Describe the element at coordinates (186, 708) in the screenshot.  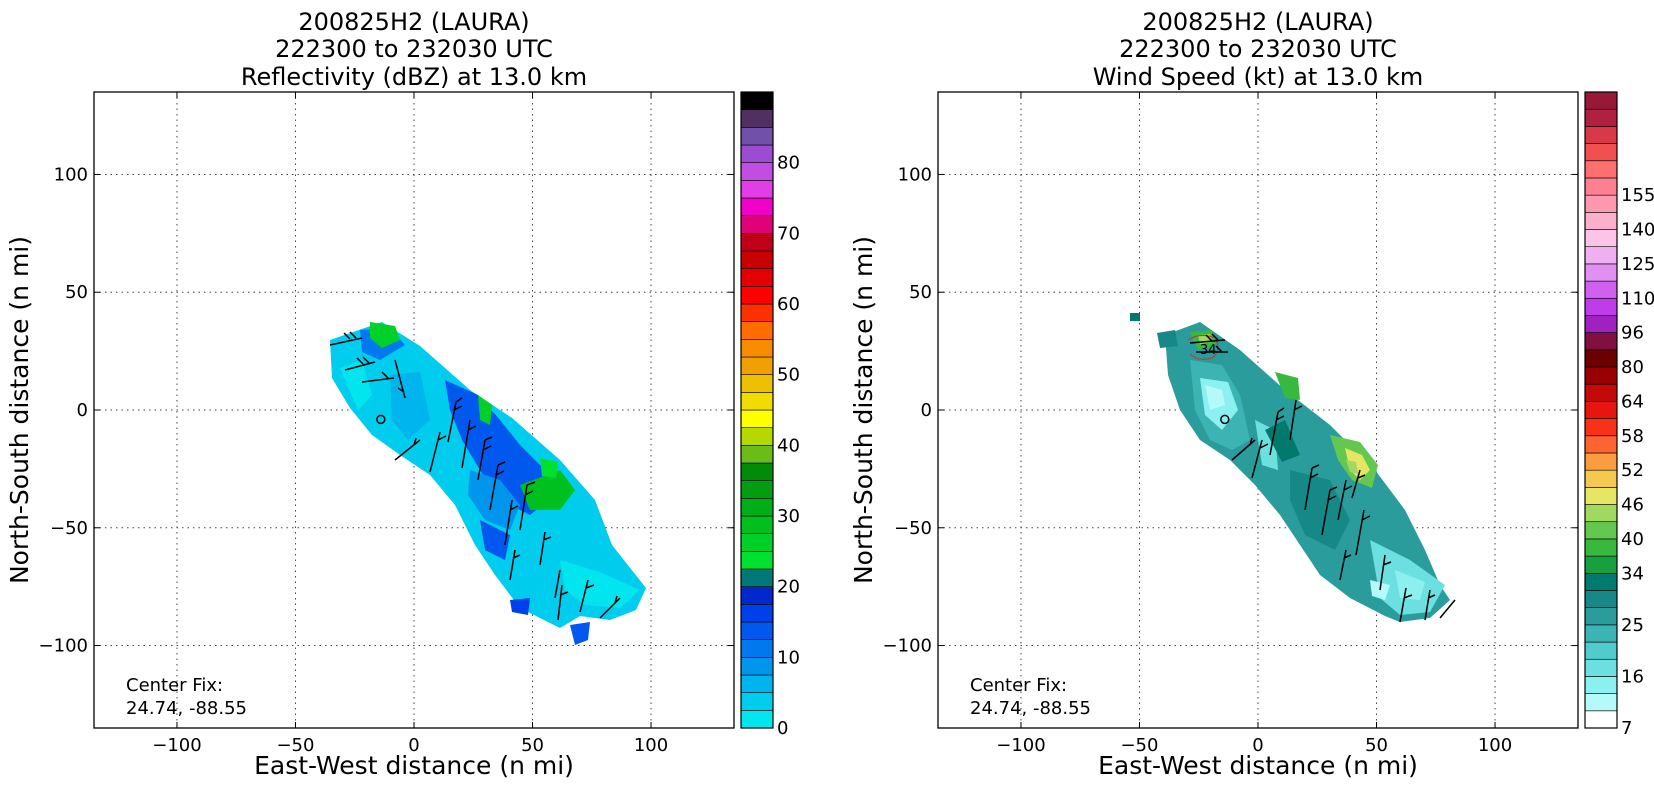
I see `center-fix-coordinates: 24.74, -88.55` at that location.